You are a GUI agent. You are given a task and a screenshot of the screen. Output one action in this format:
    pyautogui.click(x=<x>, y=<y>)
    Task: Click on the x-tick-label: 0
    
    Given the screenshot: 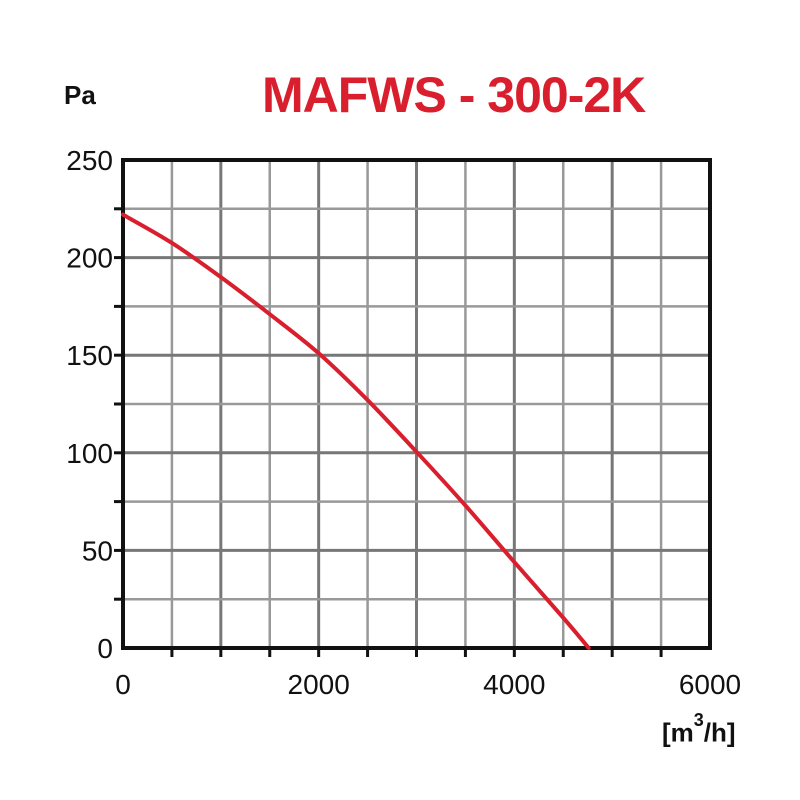 What is the action you would take?
    pyautogui.click(x=123, y=684)
    